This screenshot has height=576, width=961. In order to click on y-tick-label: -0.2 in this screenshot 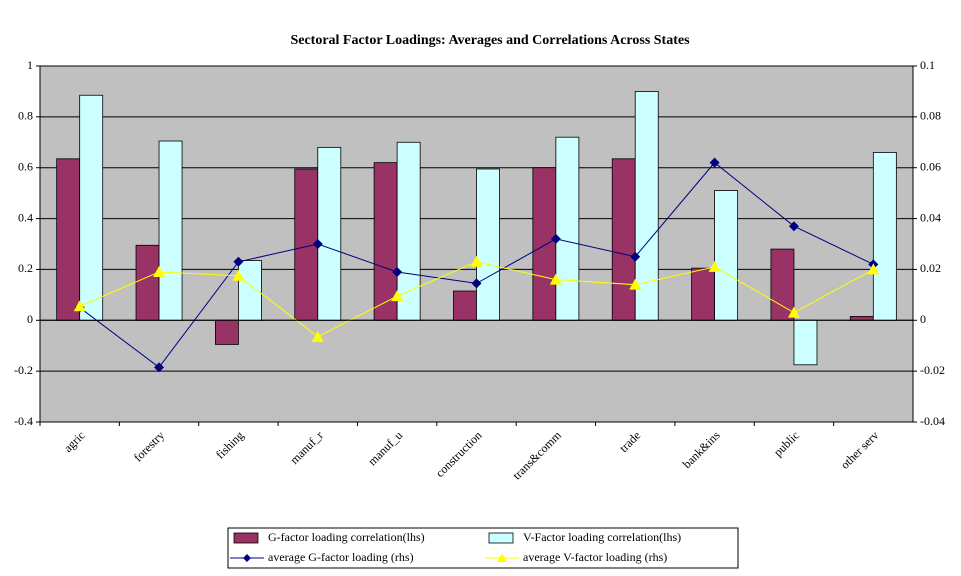, I will do `click(23, 370)`.